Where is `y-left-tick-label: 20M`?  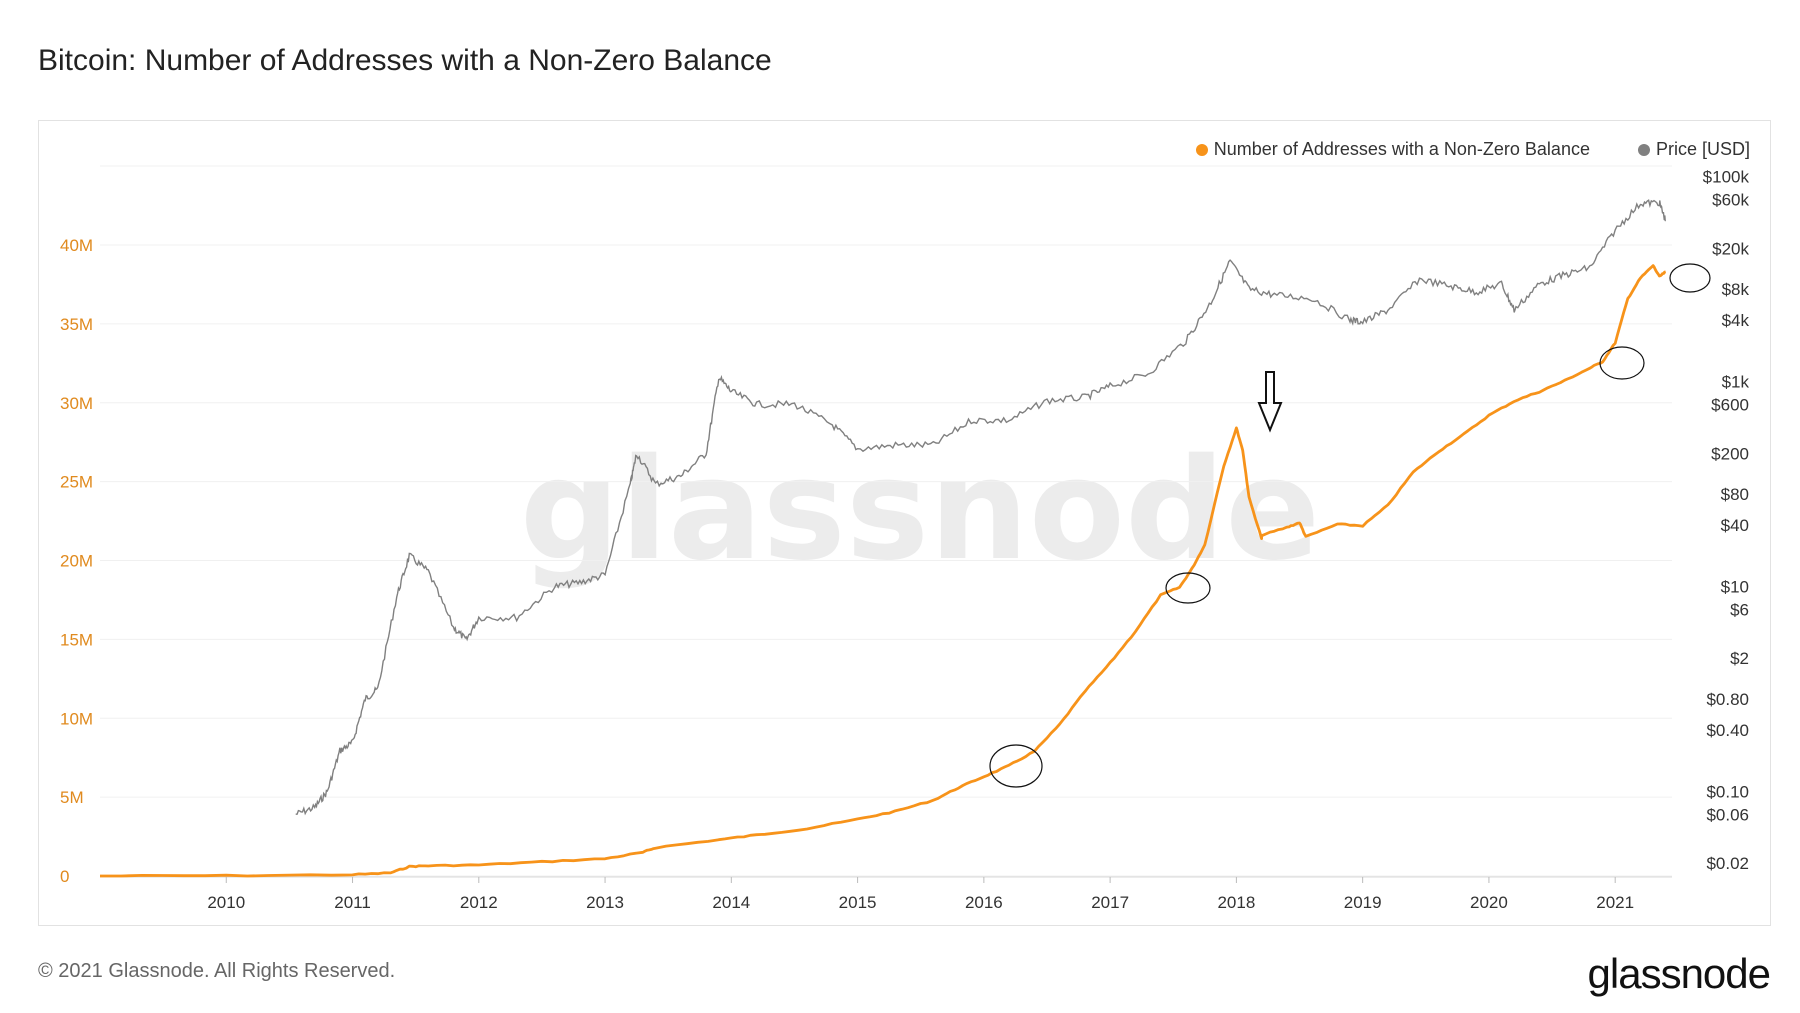
y-left-tick-label: 20M is located at coordinates (76, 561).